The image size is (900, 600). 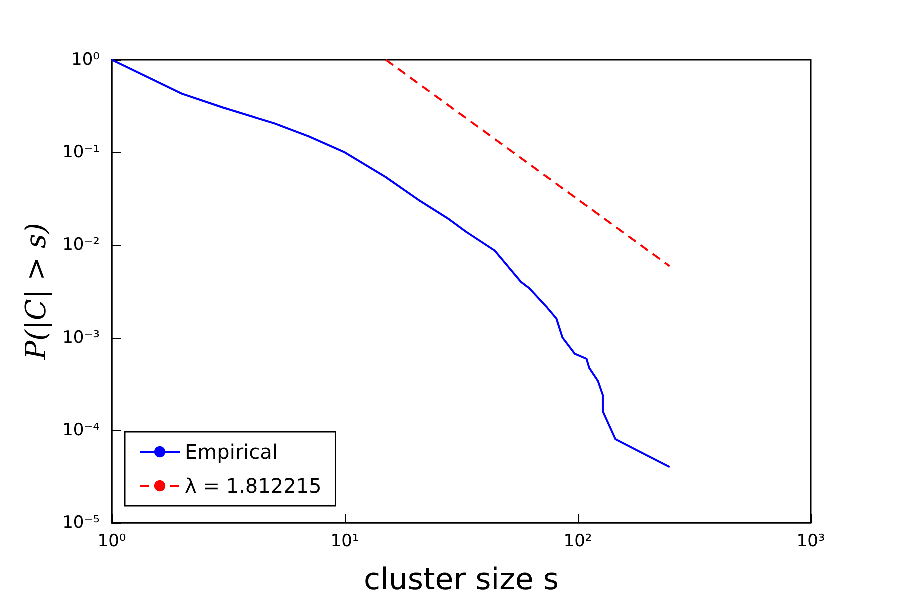 What do you see at coordinates (86, 60) in the screenshot?
I see `y-tick-label: 10⁰` at bounding box center [86, 60].